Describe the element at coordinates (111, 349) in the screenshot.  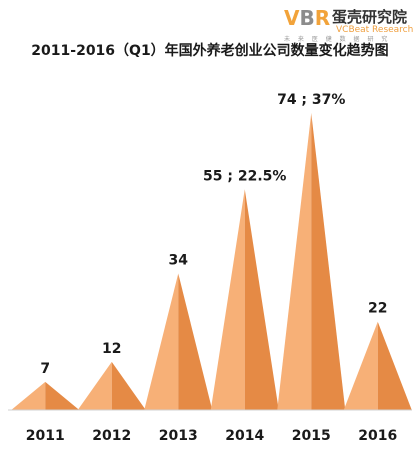
I see `data-label-2012: 12` at that location.